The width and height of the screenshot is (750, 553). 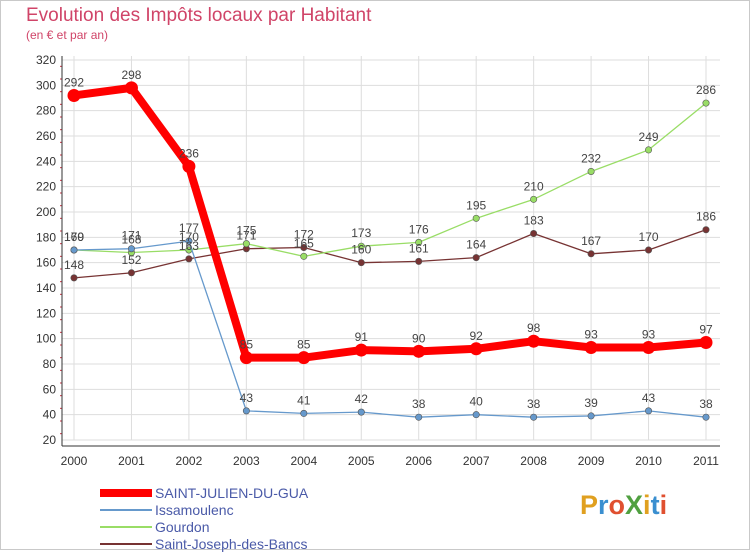 What do you see at coordinates (46, 60) in the screenshot?
I see `y-tick-label: 320` at bounding box center [46, 60].